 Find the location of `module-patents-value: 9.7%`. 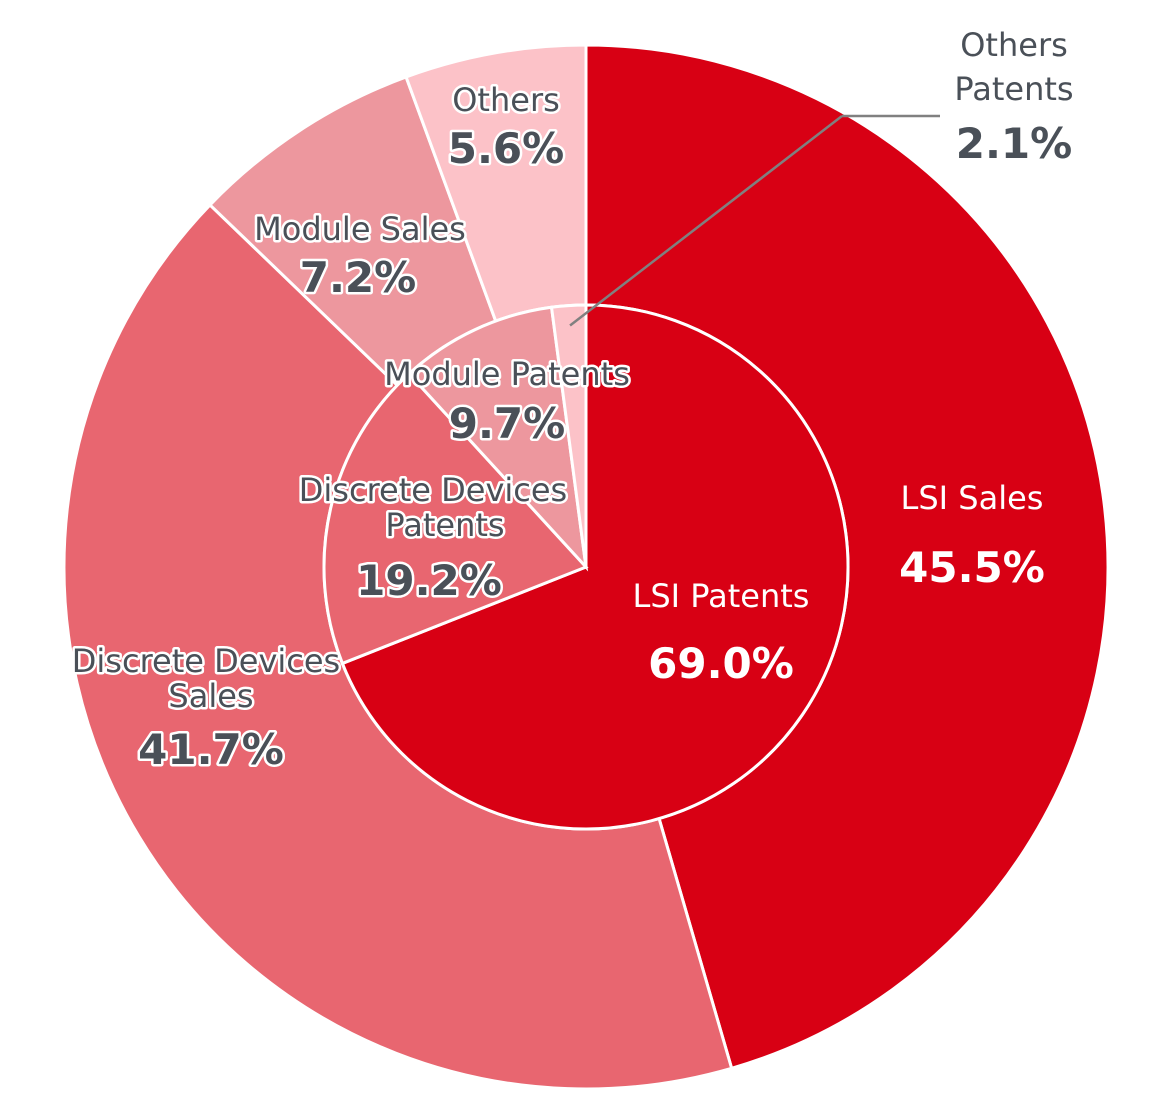

module-patents-value: 9.7% is located at coordinates (507, 423).